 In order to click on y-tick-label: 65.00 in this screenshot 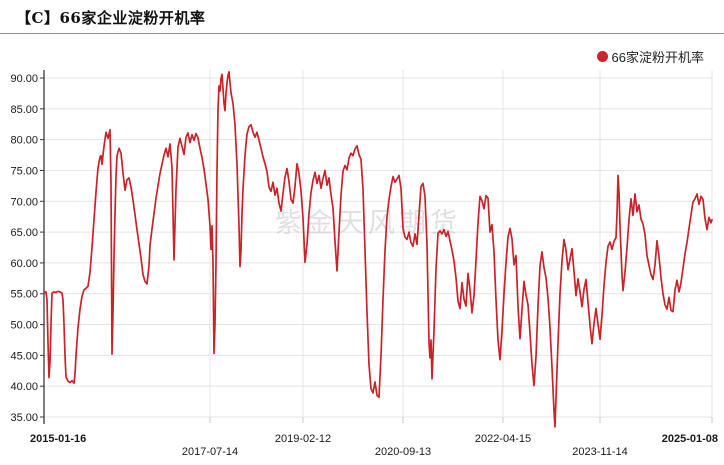, I will do `click(24, 233)`.